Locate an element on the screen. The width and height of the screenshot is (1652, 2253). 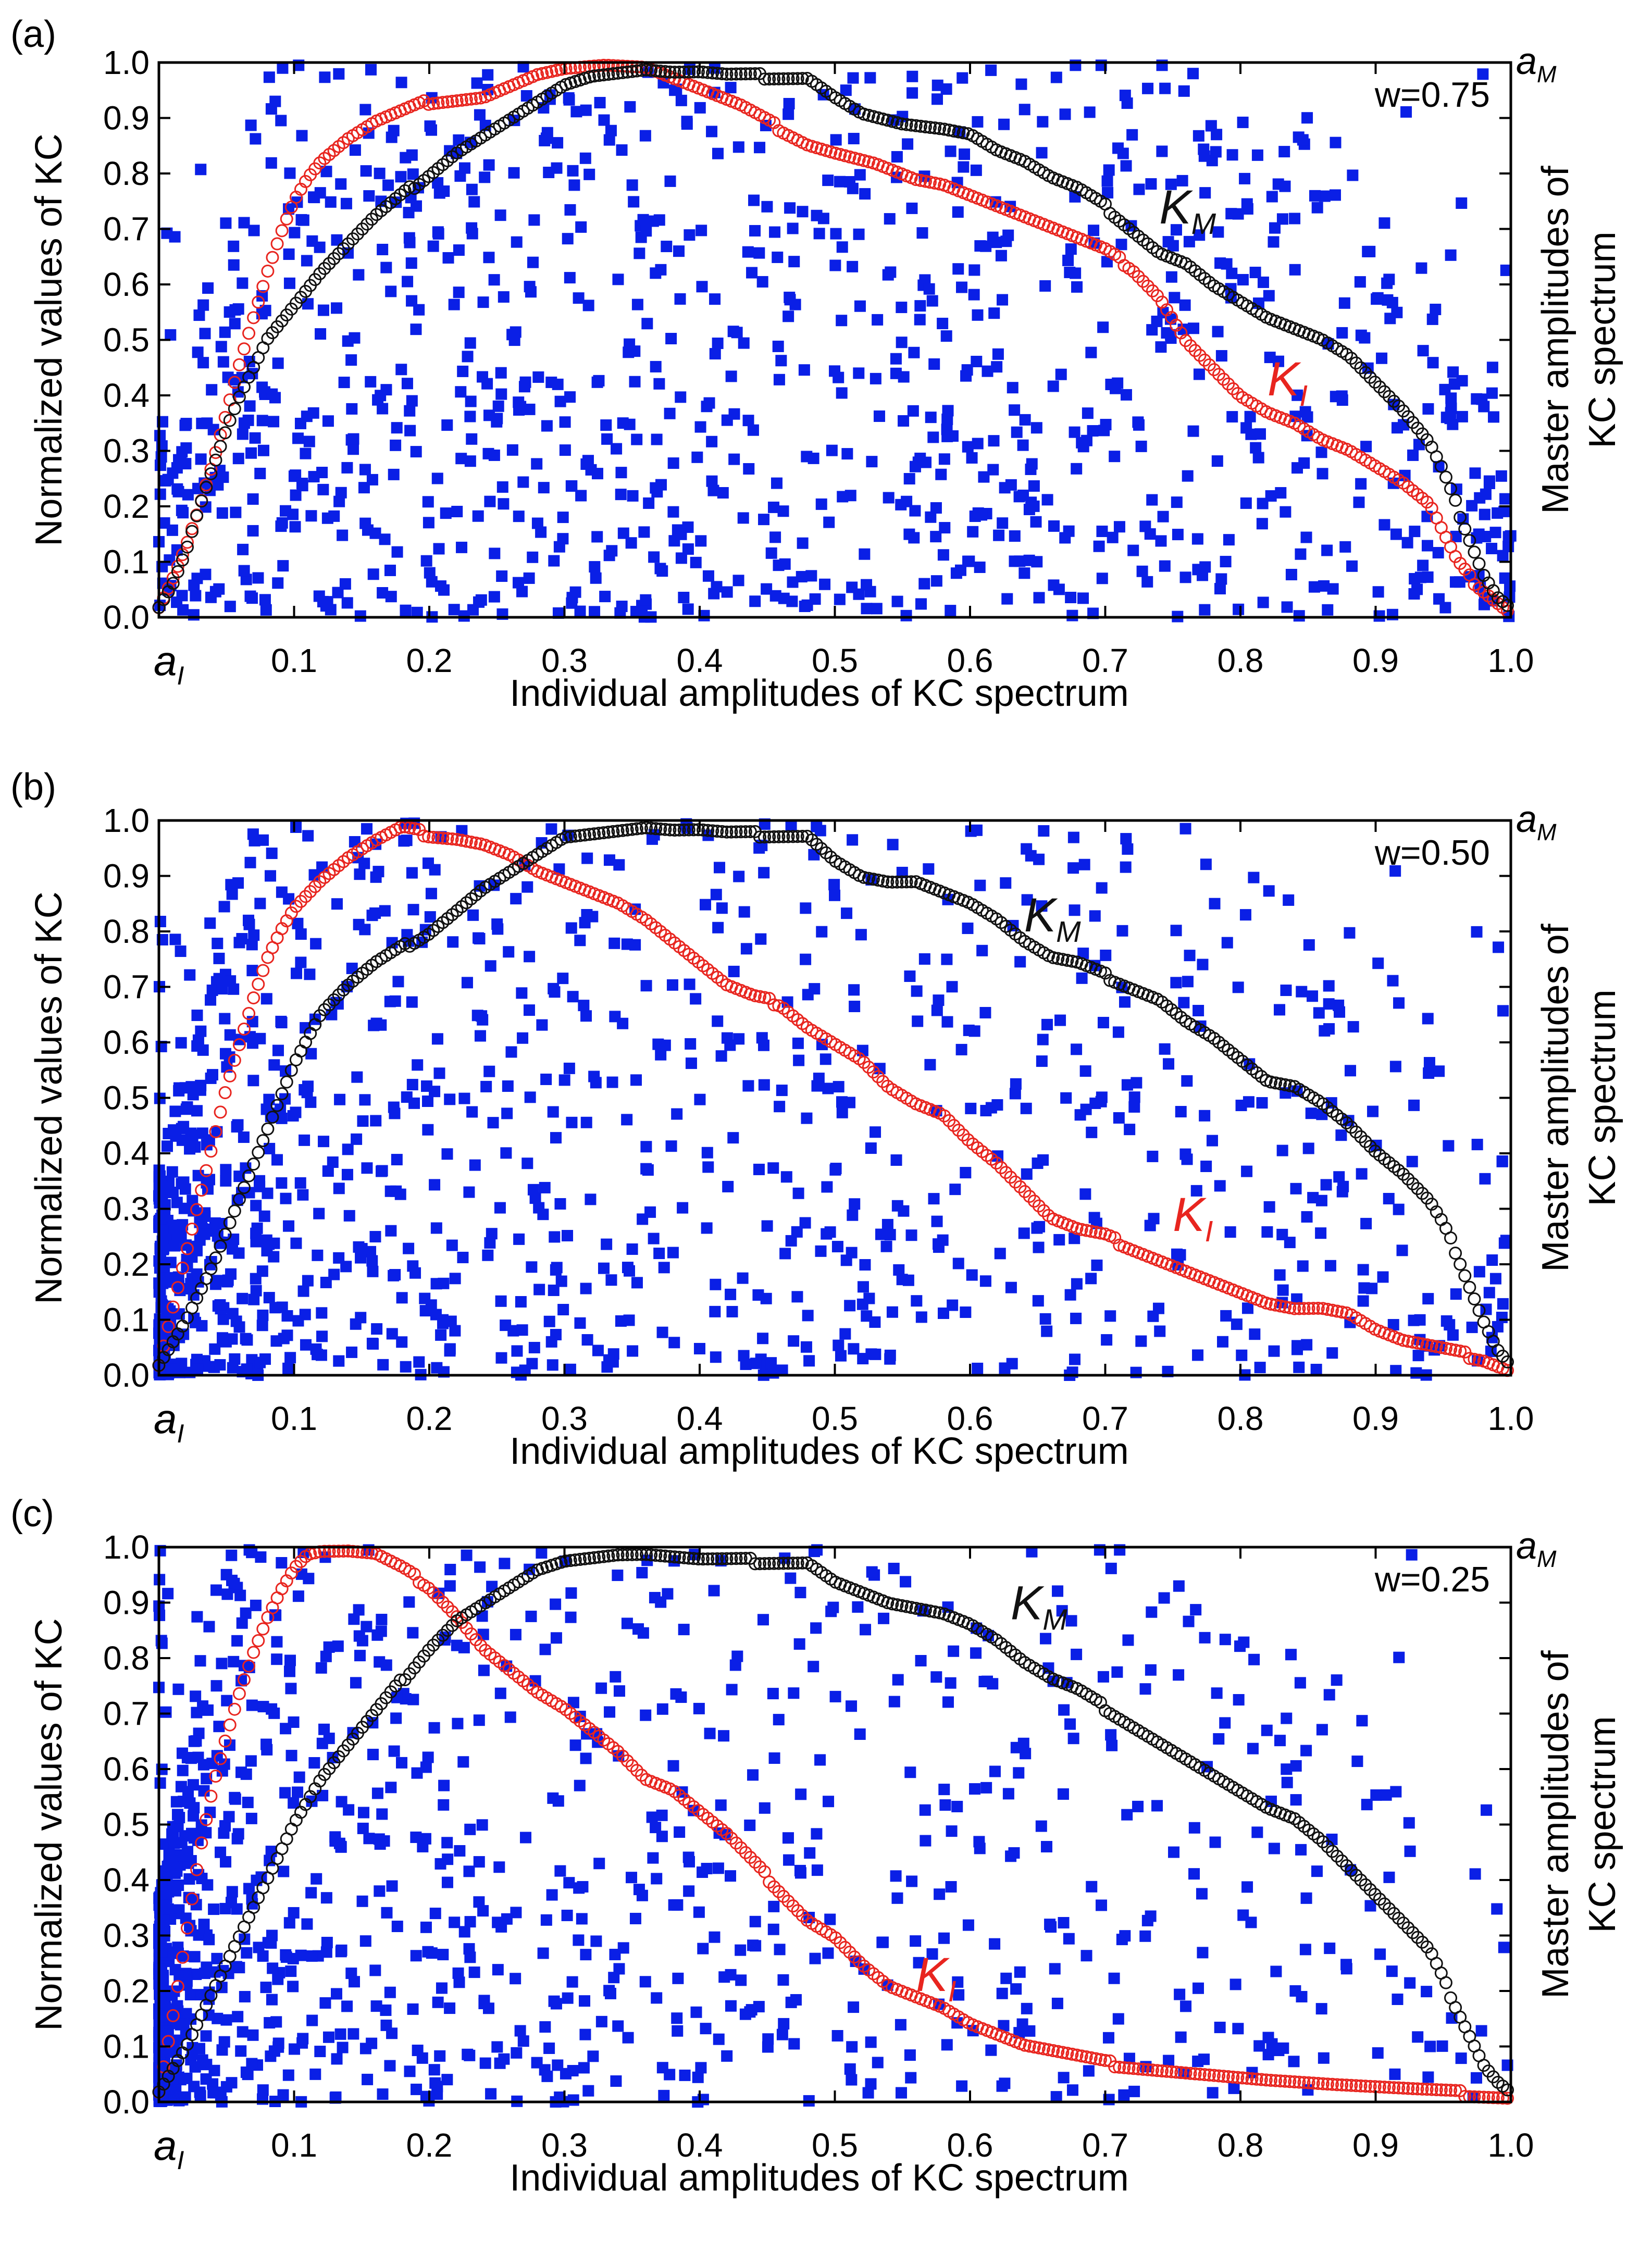
right-axis-symbol: aM is located at coordinates (1536, 822).